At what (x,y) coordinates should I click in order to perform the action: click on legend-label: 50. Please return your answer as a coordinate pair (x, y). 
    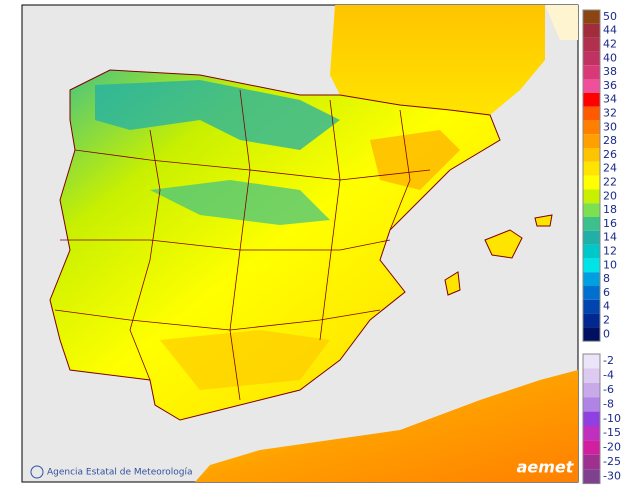
    Looking at the image, I should click on (610, 16).